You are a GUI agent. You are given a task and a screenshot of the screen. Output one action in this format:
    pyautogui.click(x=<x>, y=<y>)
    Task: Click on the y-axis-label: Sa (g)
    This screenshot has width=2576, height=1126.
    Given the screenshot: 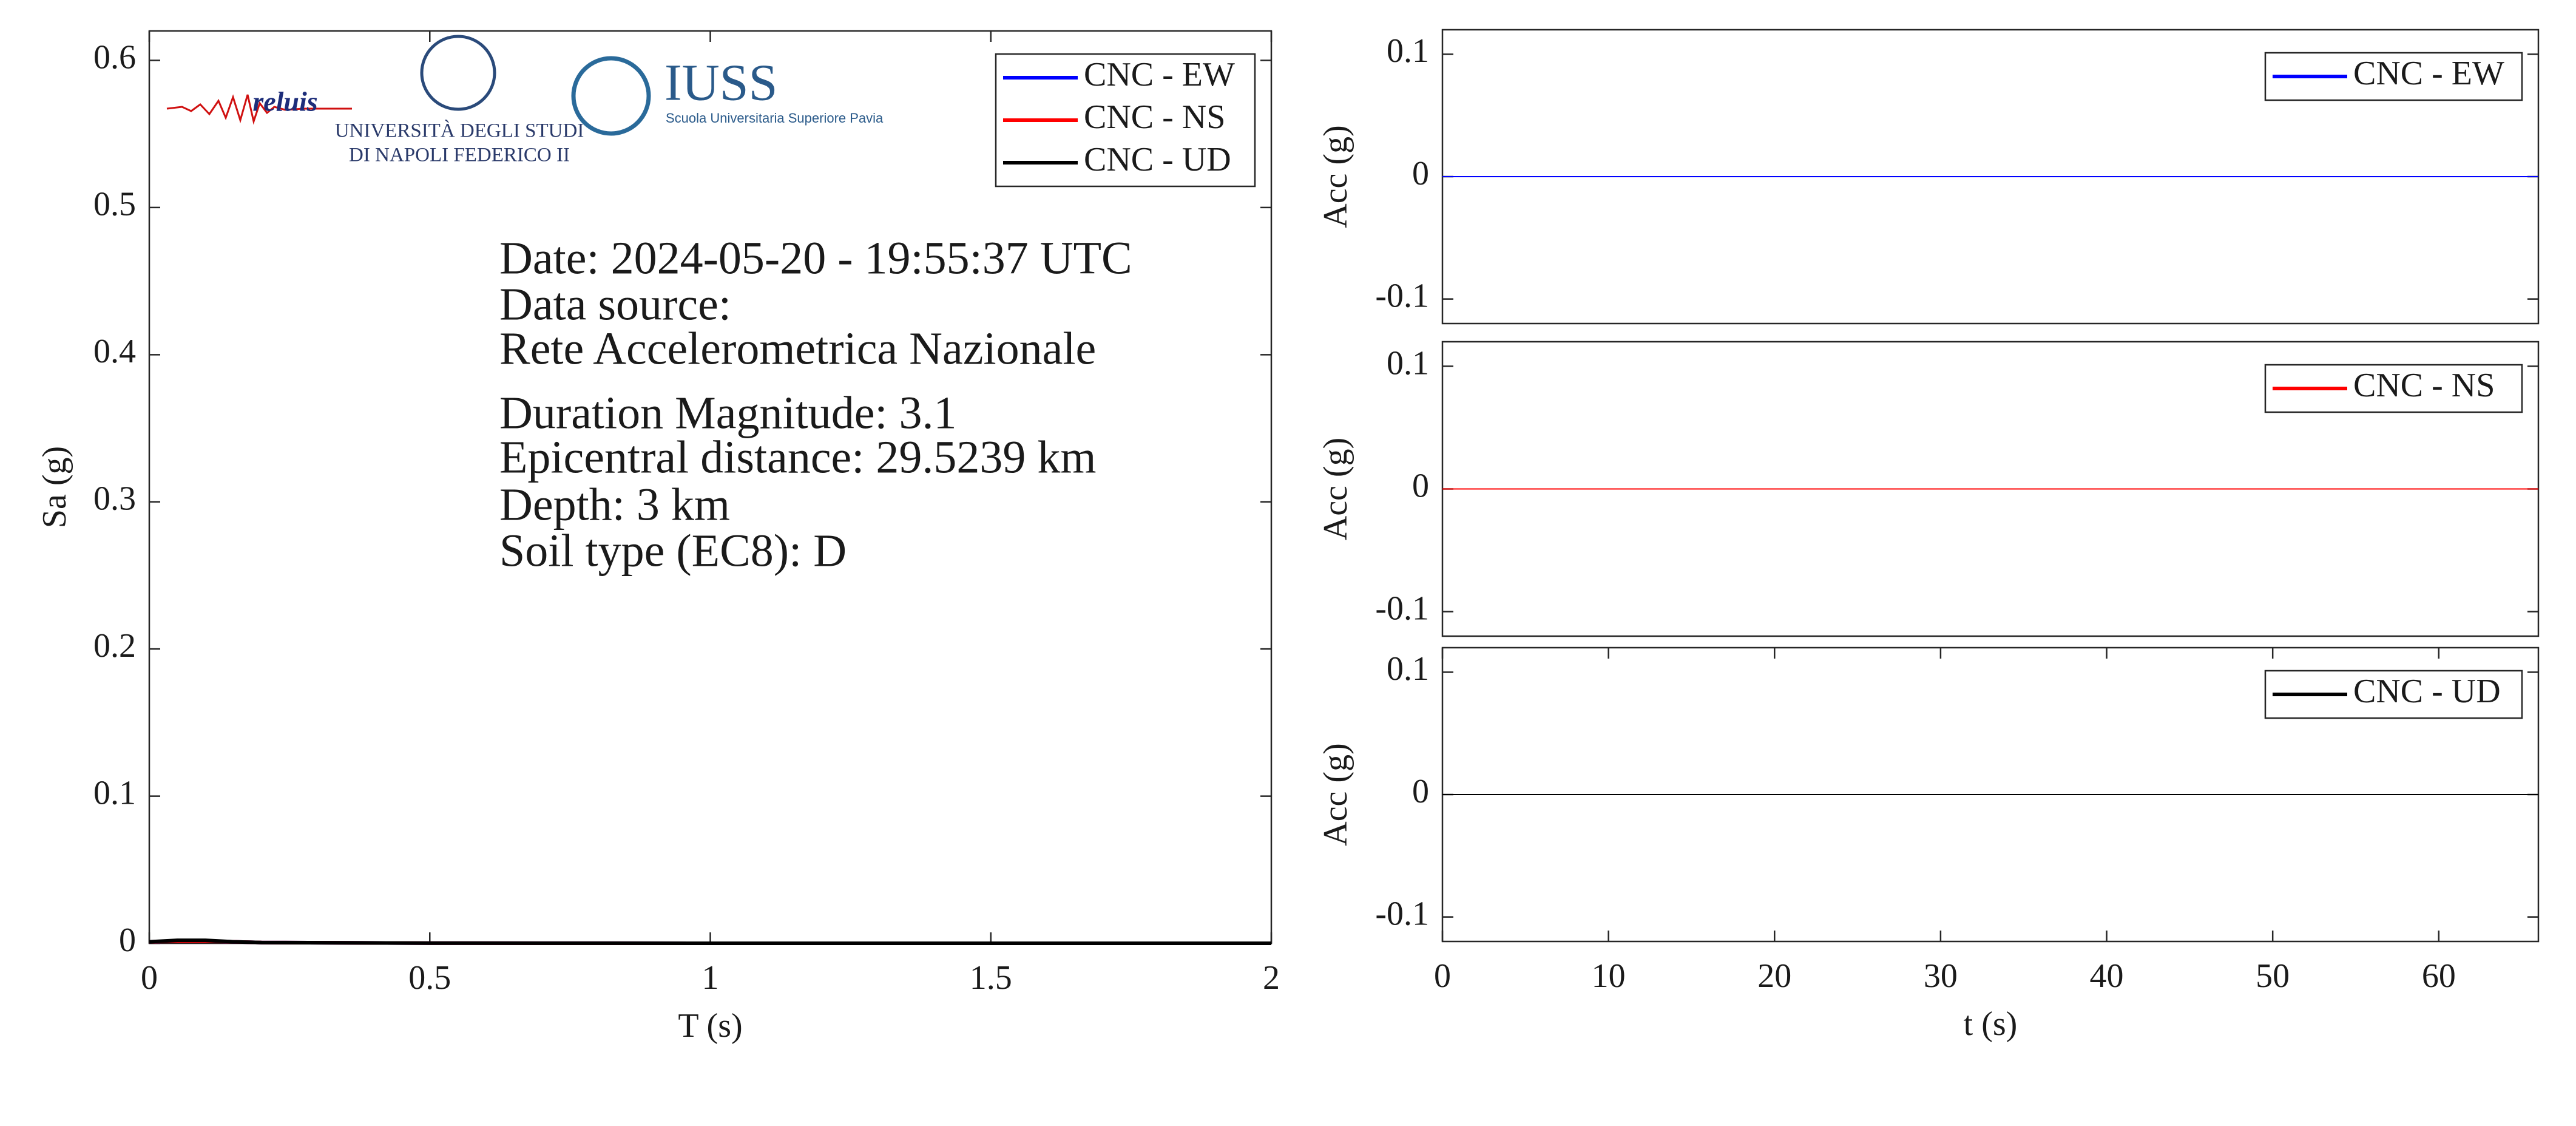 What is the action you would take?
    pyautogui.click(x=54, y=487)
    